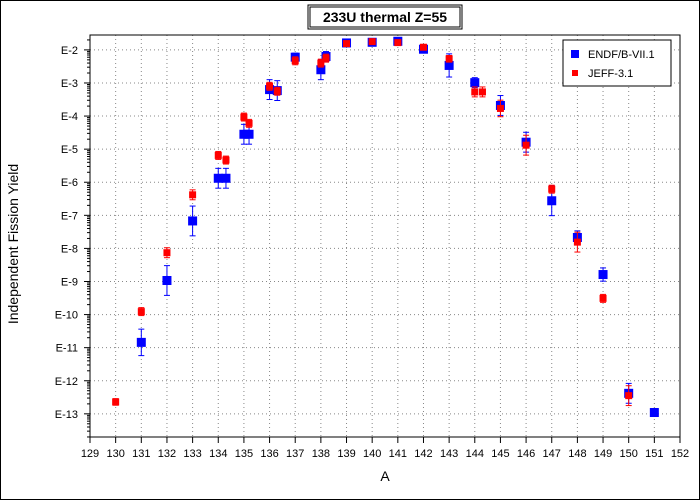  Describe the element at coordinates (66, 415) in the screenshot. I see `y-tick-label: E-13` at that location.